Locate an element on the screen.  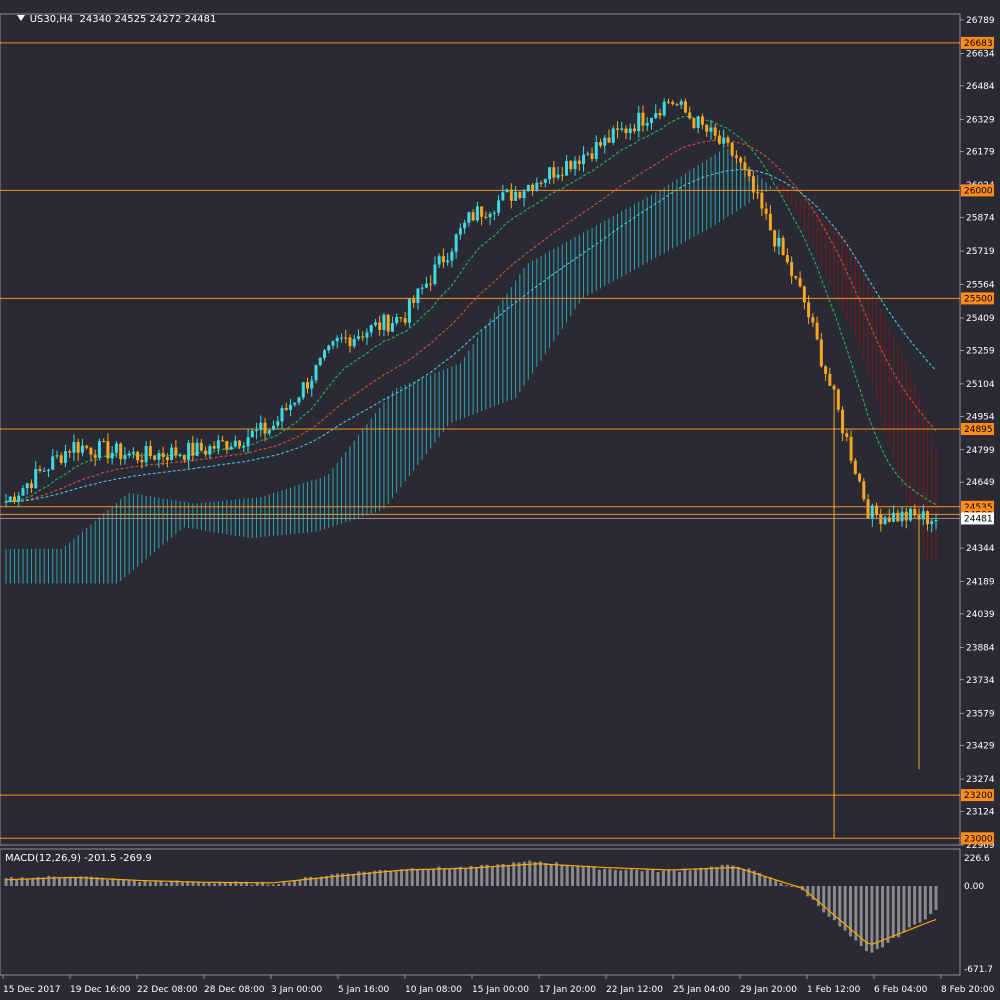
y-tick-label: 26179 is located at coordinates (980, 153).